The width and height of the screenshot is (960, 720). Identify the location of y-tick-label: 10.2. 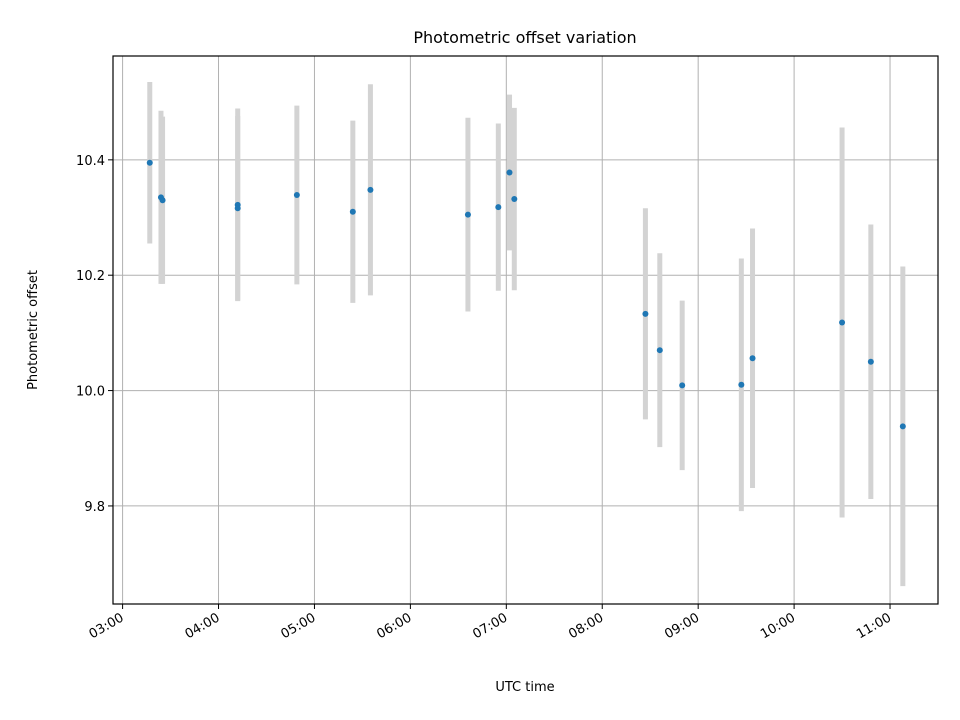
(90, 276).